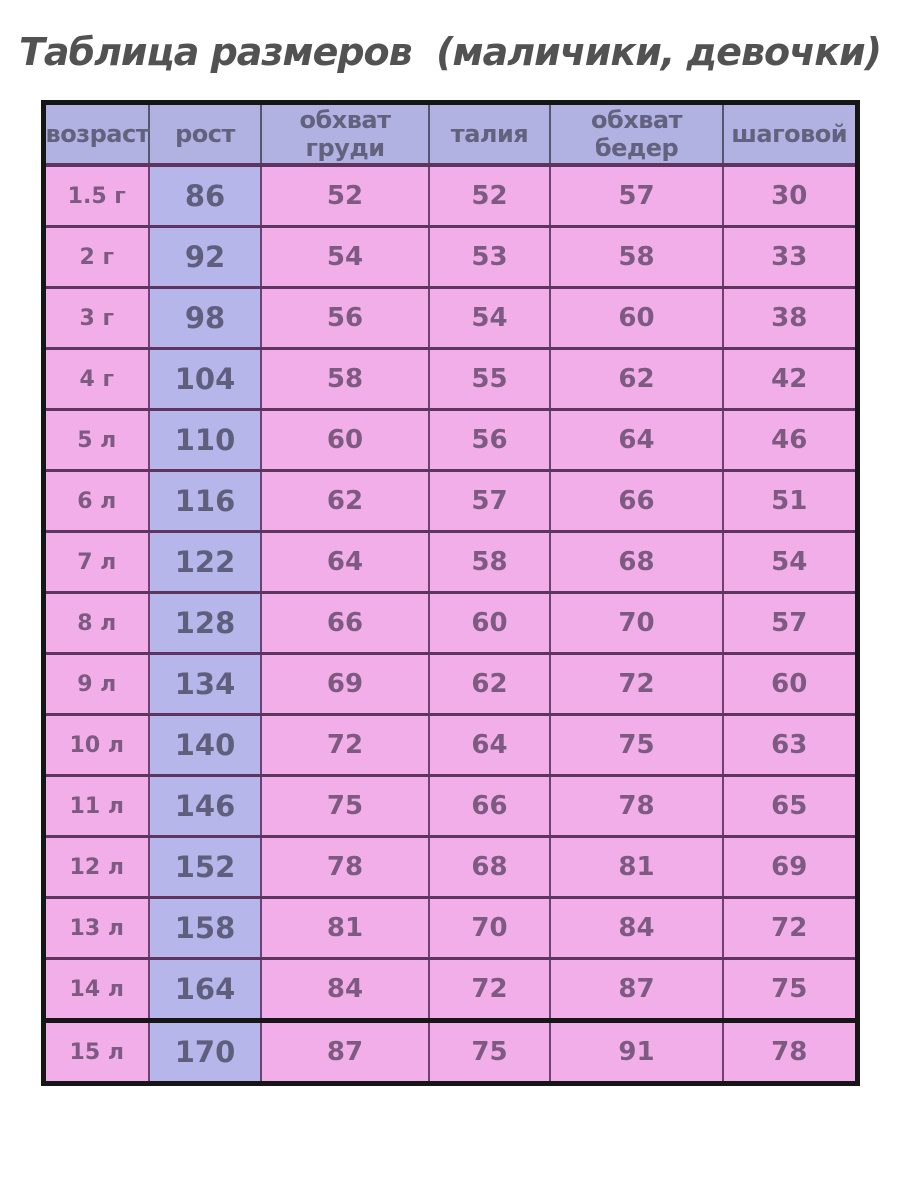 Image resolution: width=900 pixels, height=1200 pixels. Describe the element at coordinates (789, 1051) in the screenshot. I see `cell-inseam: 78` at that location.